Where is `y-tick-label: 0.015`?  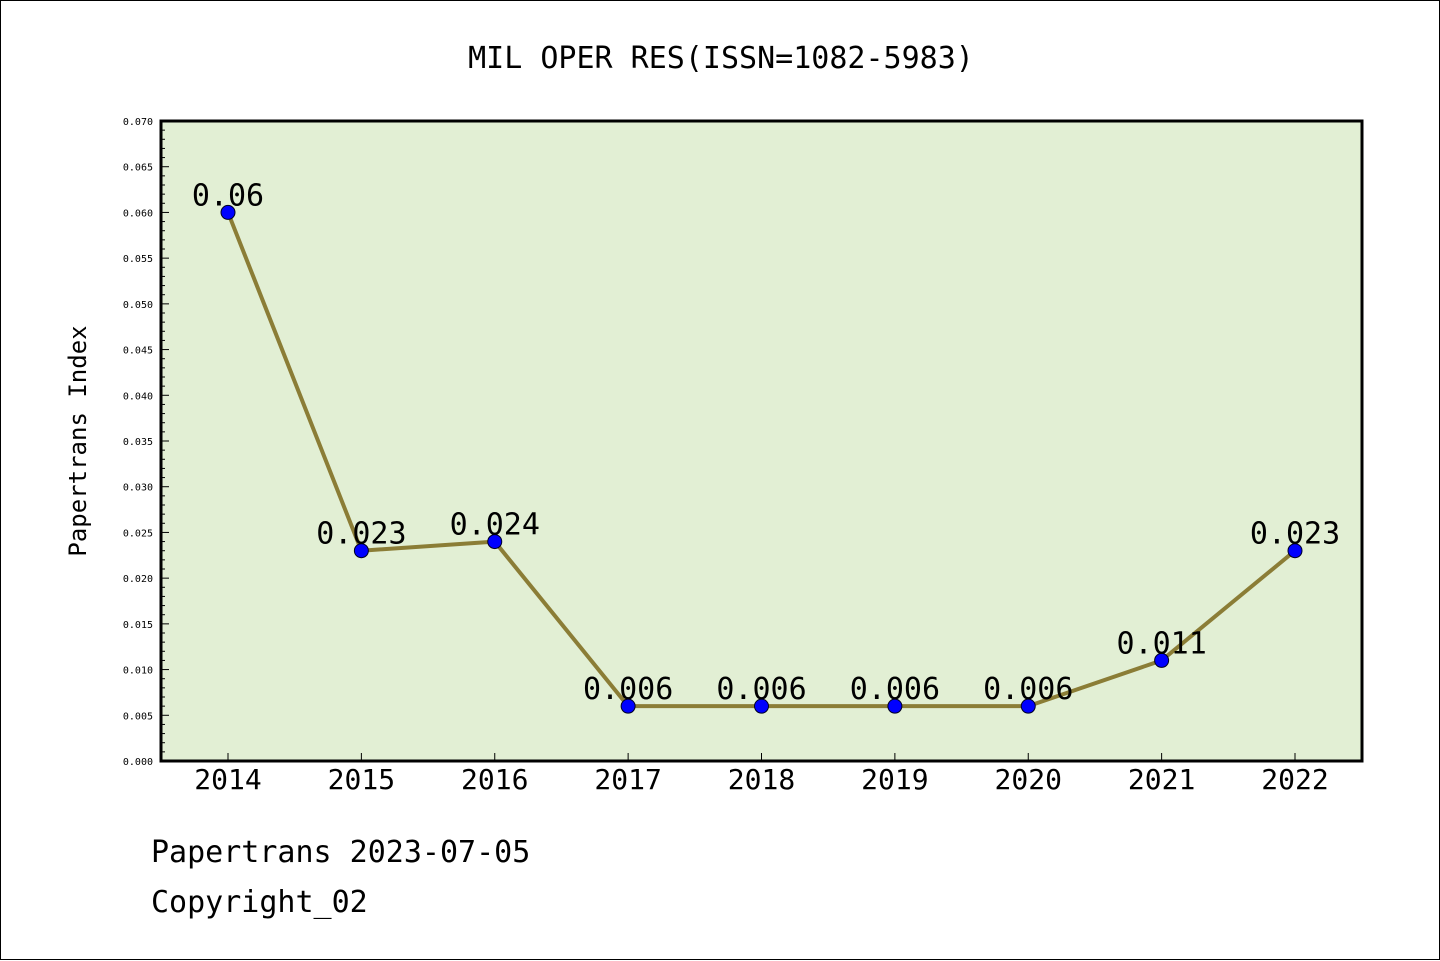 y-tick-label: 0.015 is located at coordinates (138, 625).